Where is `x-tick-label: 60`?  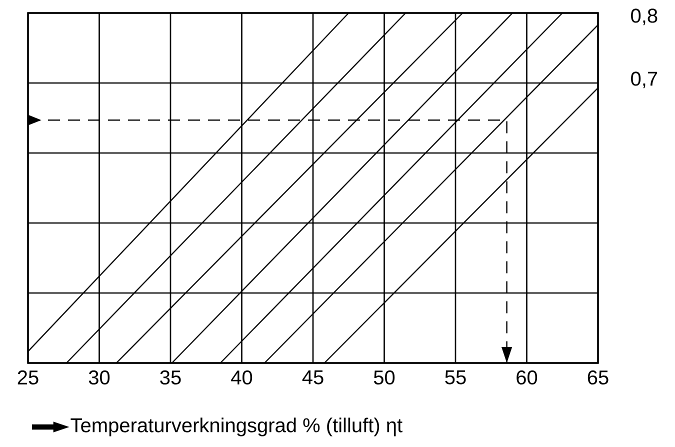 x-tick-label: 60 is located at coordinates (527, 377).